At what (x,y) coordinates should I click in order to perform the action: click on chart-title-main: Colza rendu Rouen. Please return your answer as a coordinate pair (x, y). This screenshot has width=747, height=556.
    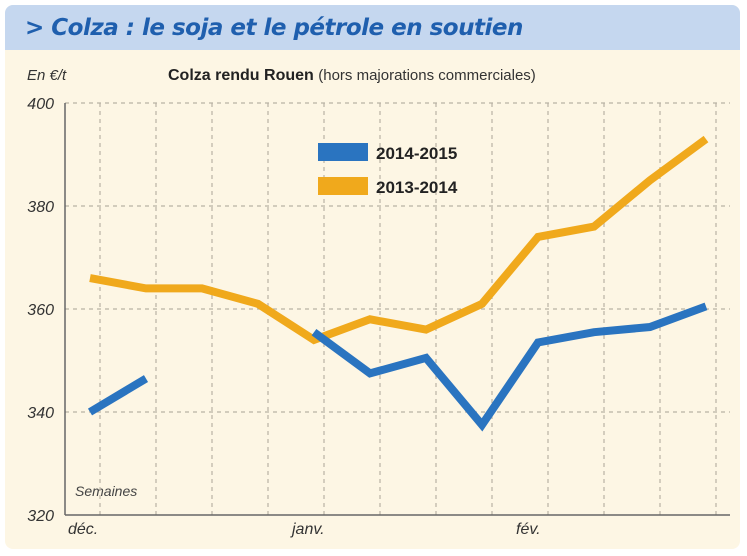
    Looking at the image, I should click on (241, 75).